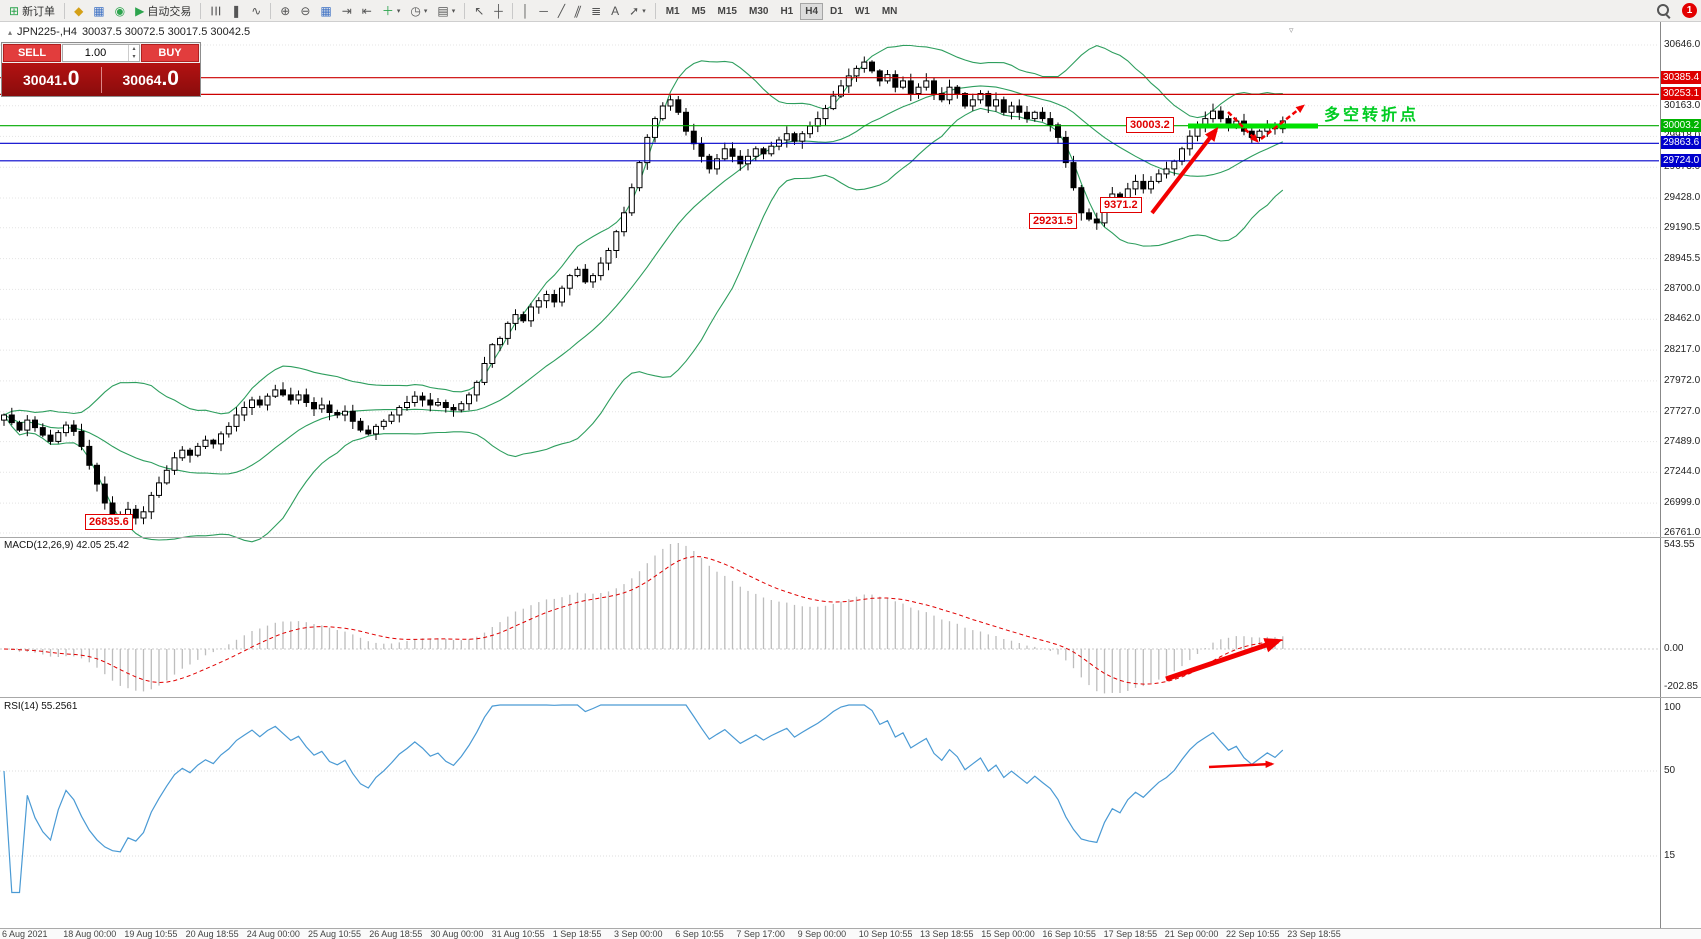  What do you see at coordinates (727, 11) in the screenshot?
I see `timeframe-M15: M15` at bounding box center [727, 11].